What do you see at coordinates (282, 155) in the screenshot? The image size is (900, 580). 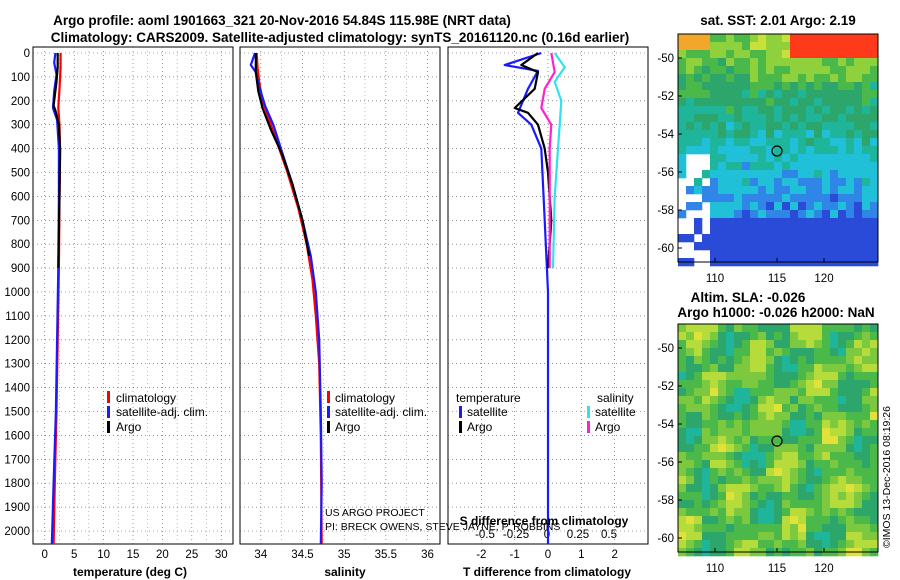 I see `series-line-argo` at bounding box center [282, 155].